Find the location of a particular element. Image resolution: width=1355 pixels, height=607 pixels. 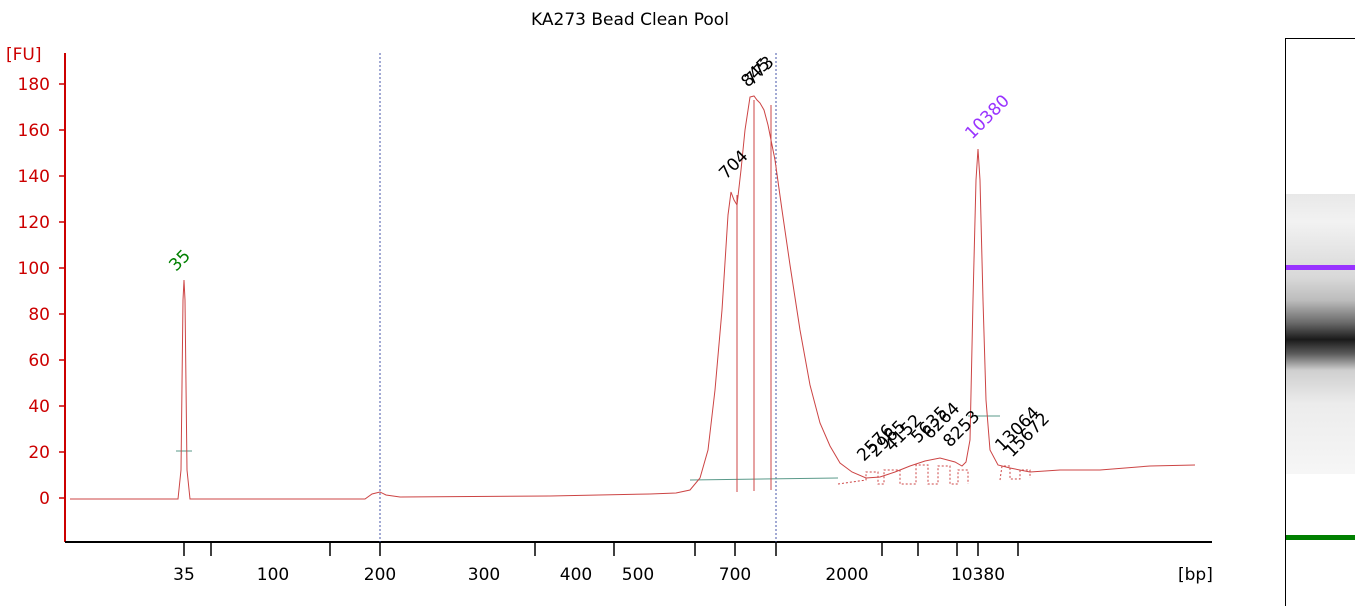

y-tick-label-0: 0 is located at coordinates (44, 499).